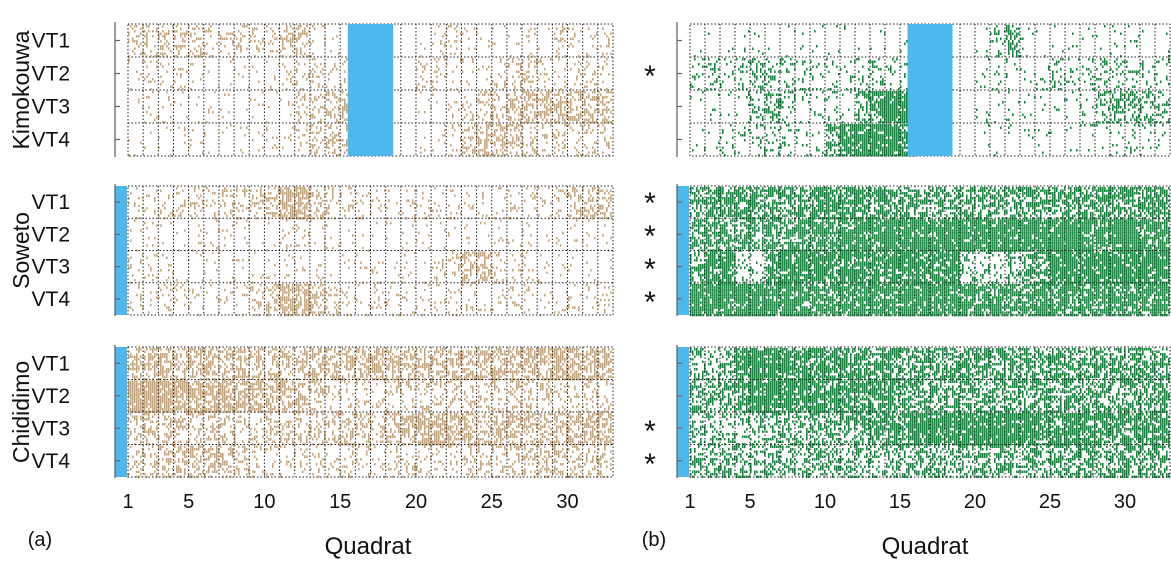 The width and height of the screenshot is (1171, 561). What do you see at coordinates (21, 250) in the screenshot?
I see `site-label: Soweto` at bounding box center [21, 250].